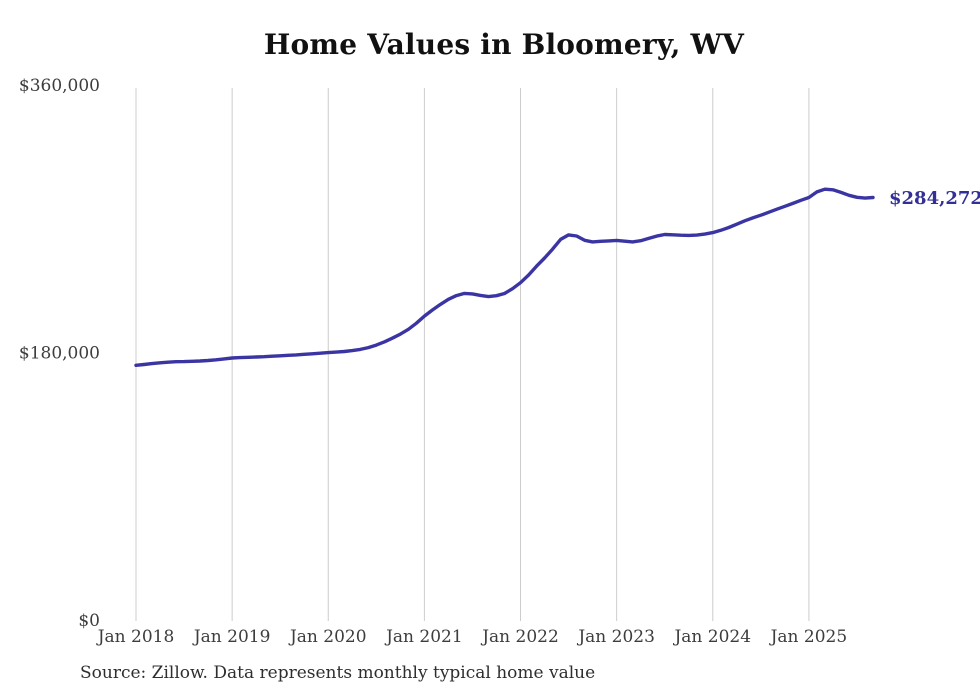 Image resolution: width=980 pixels, height=699 pixels. Describe the element at coordinates (231, 637) in the screenshot. I see `x-tick-label: Jan 2019` at that location.